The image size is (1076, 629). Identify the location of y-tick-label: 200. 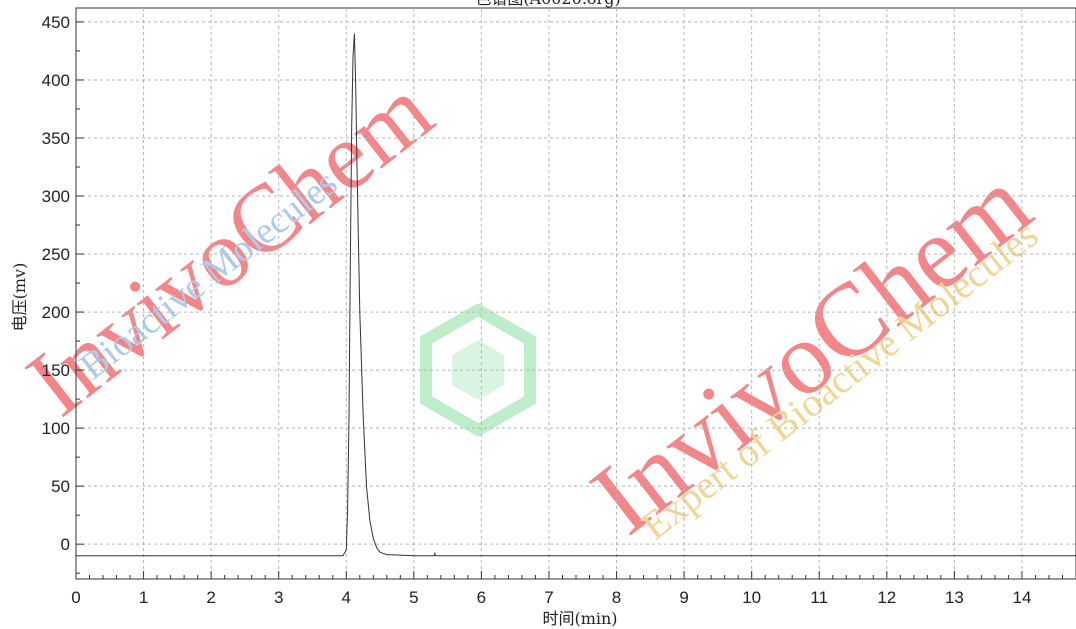
(56, 312).